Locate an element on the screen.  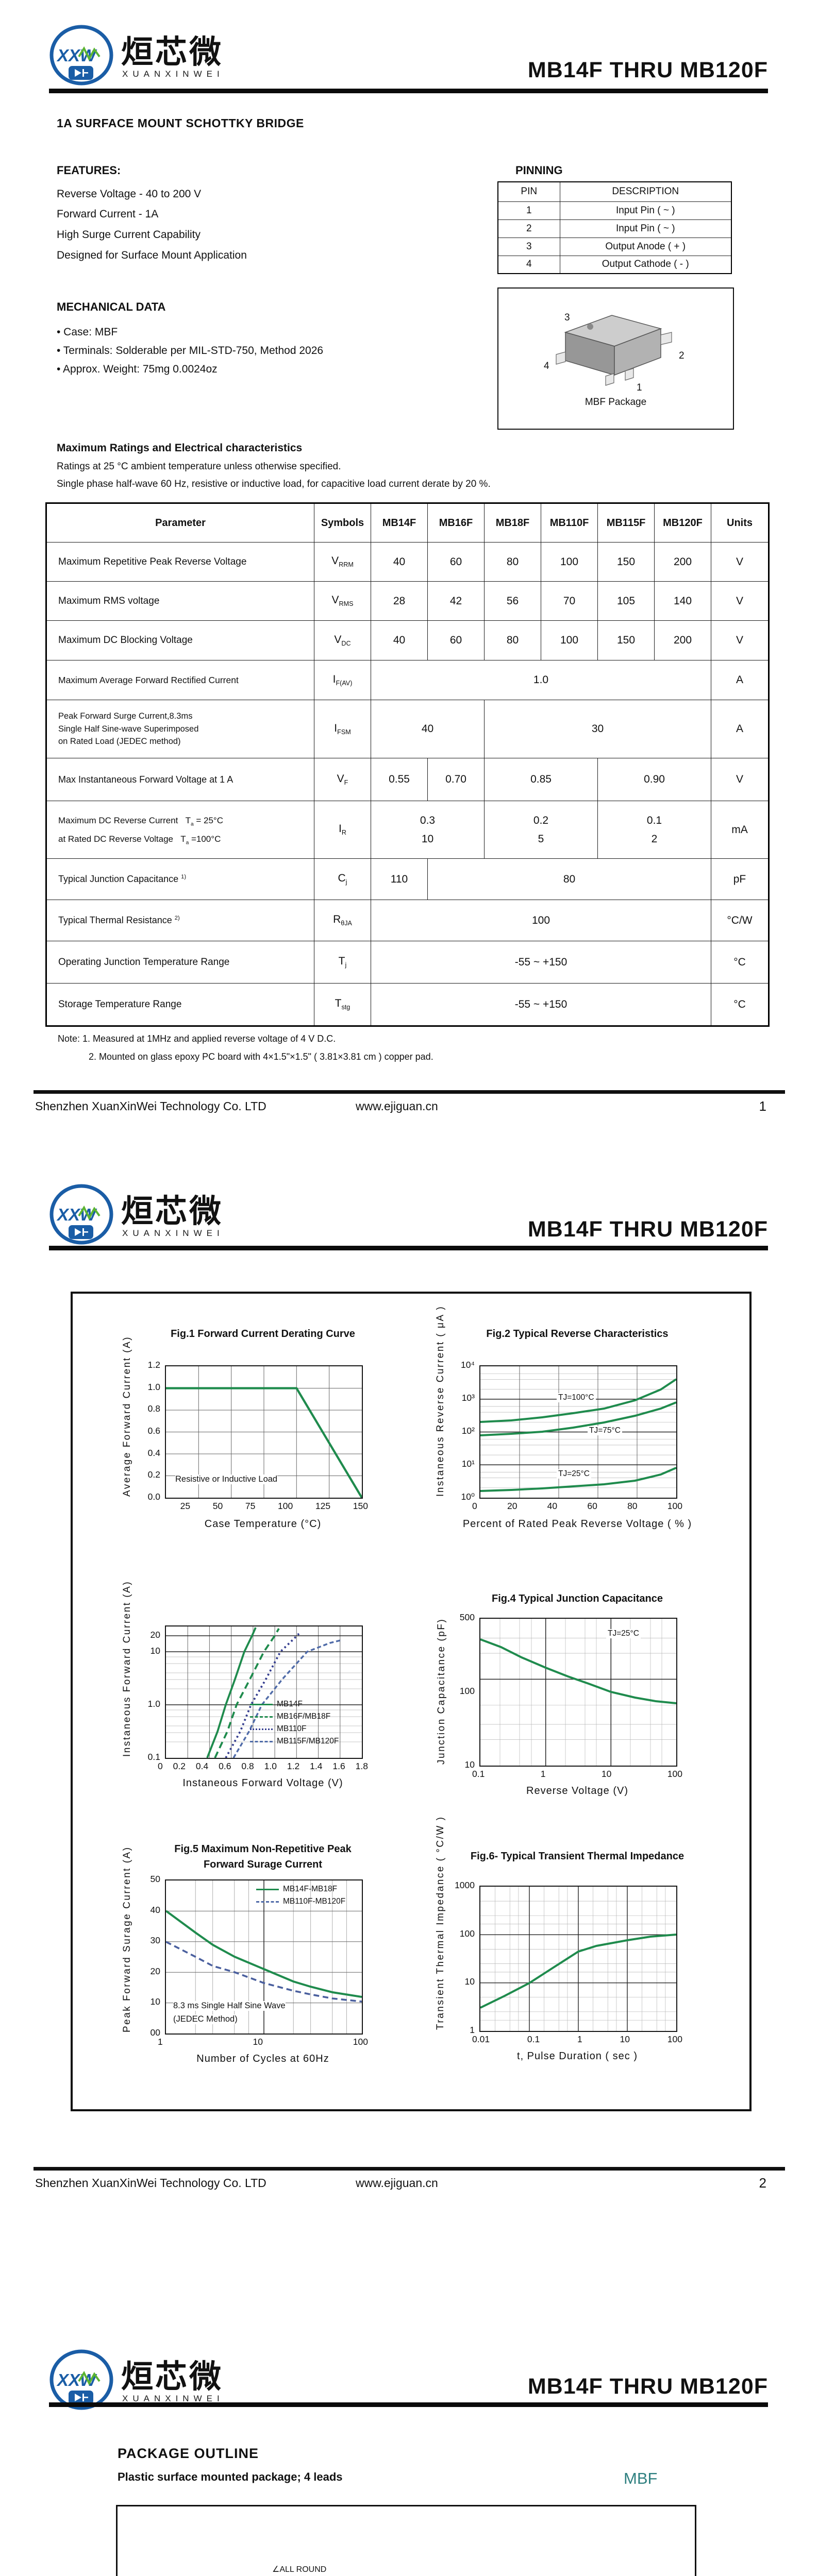
fig6-x-ticks: 0.01 0.1 1 10 100 is located at coordinates (577, 2039).